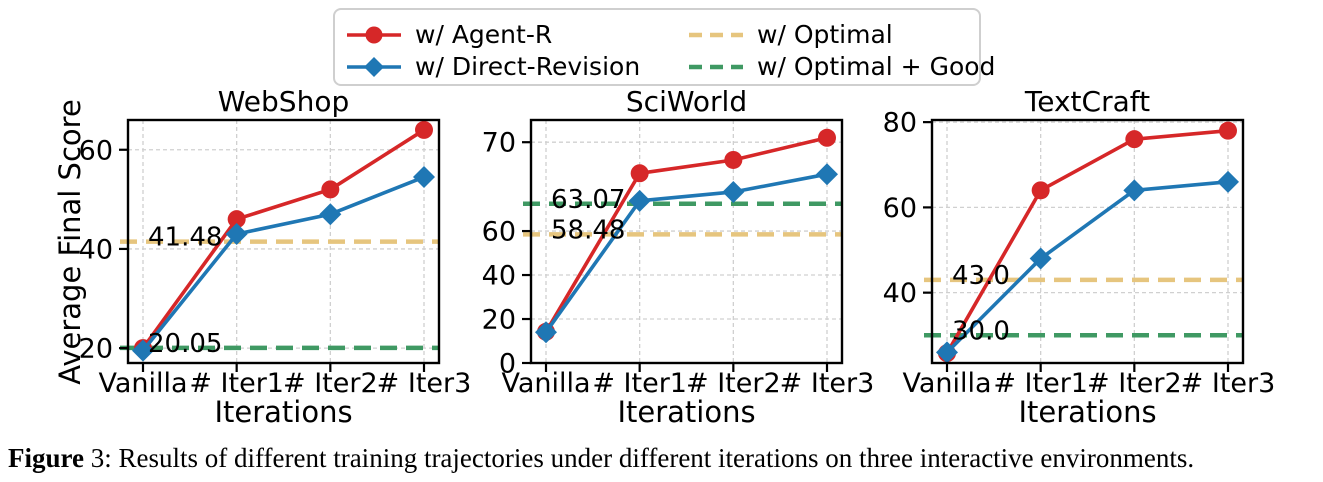 The height and width of the screenshot is (482, 1323). What do you see at coordinates (1087, 412) in the screenshot?
I see `x-axis-label-textcraft: Iterations` at bounding box center [1087, 412].